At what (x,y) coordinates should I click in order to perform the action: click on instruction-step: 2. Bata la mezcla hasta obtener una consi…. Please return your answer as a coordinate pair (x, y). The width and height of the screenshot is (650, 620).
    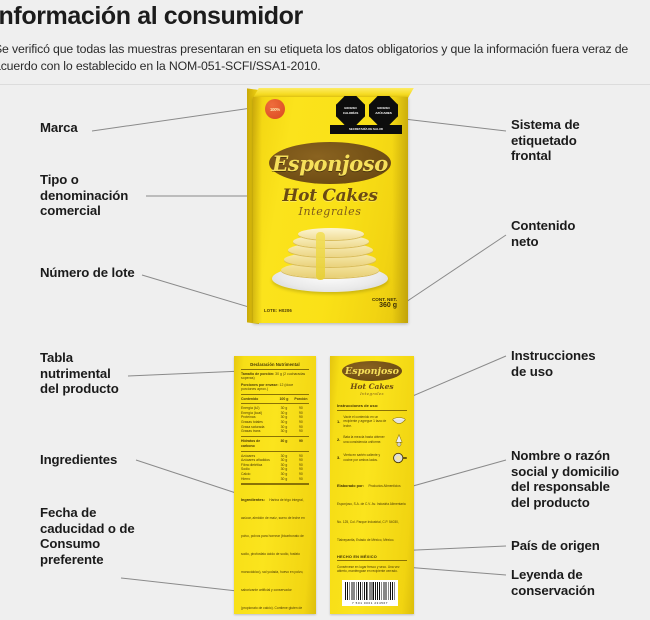
    Looking at the image, I should click on (372, 440).